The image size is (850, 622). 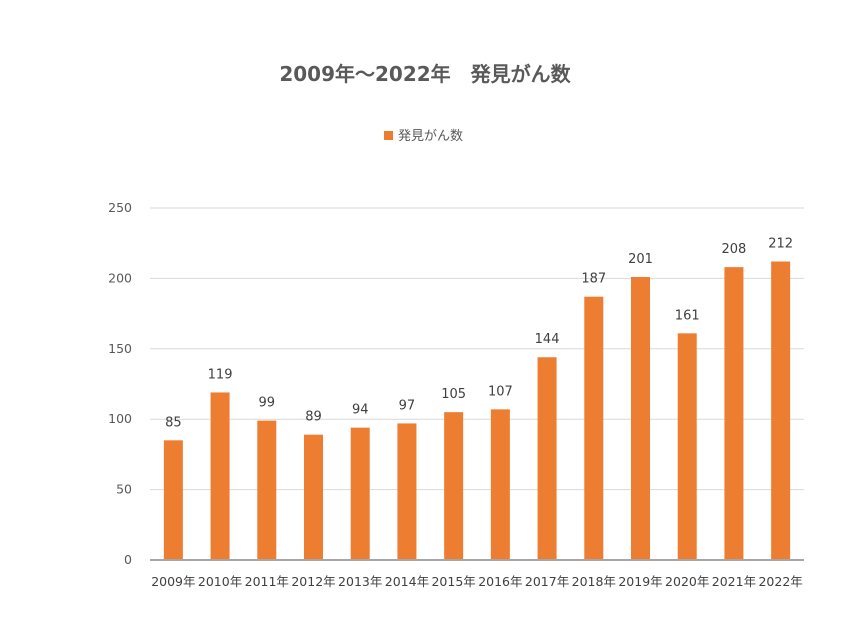 What do you see at coordinates (267, 490) in the screenshot?
I see `bar-2011年` at bounding box center [267, 490].